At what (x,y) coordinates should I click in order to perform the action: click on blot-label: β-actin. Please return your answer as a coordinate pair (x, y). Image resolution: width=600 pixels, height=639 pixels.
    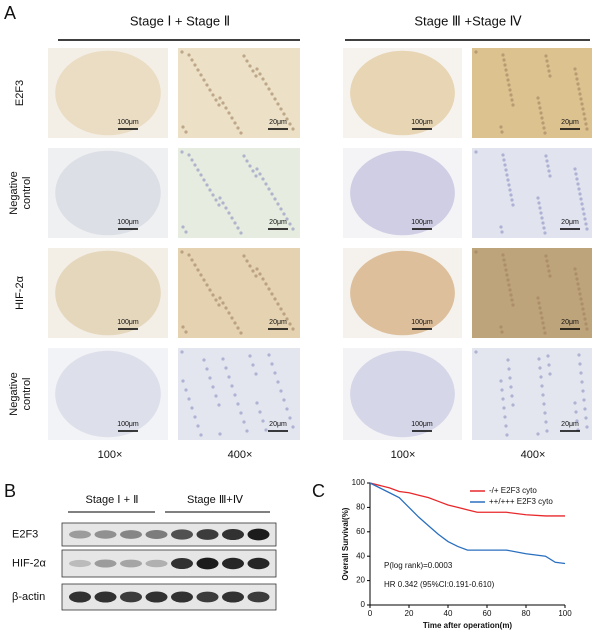
    Looking at the image, I should click on (28, 597).